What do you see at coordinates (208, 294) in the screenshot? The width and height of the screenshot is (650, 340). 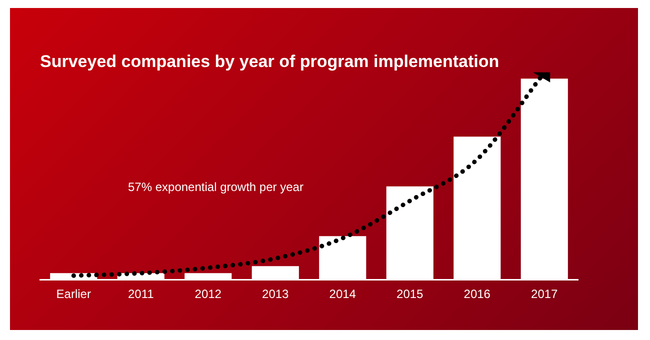 I see `x-tick-label: 2012` at bounding box center [208, 294].